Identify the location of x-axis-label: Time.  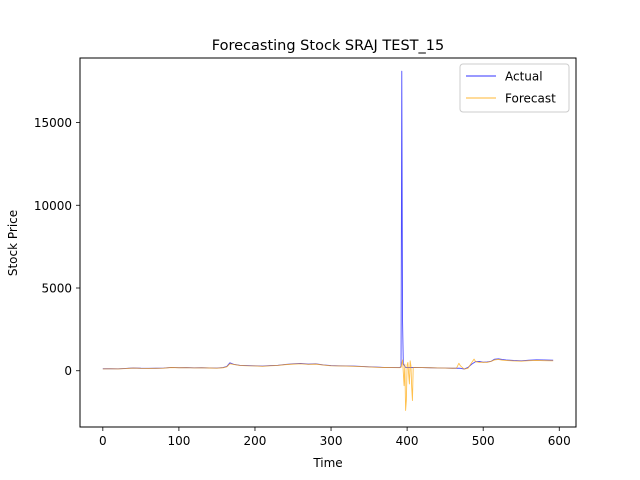
(327, 463).